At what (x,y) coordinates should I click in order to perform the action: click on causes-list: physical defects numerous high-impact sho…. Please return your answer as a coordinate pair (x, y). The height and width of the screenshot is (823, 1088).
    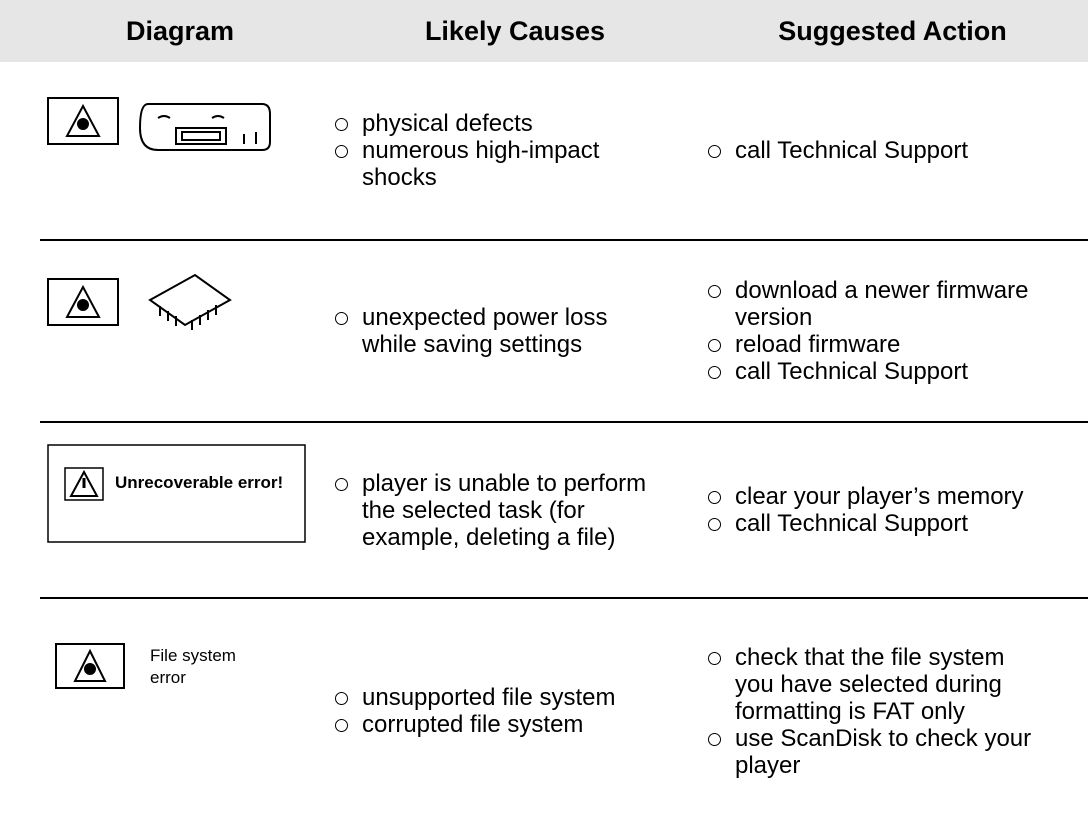
    Looking at the image, I should click on (470, 150).